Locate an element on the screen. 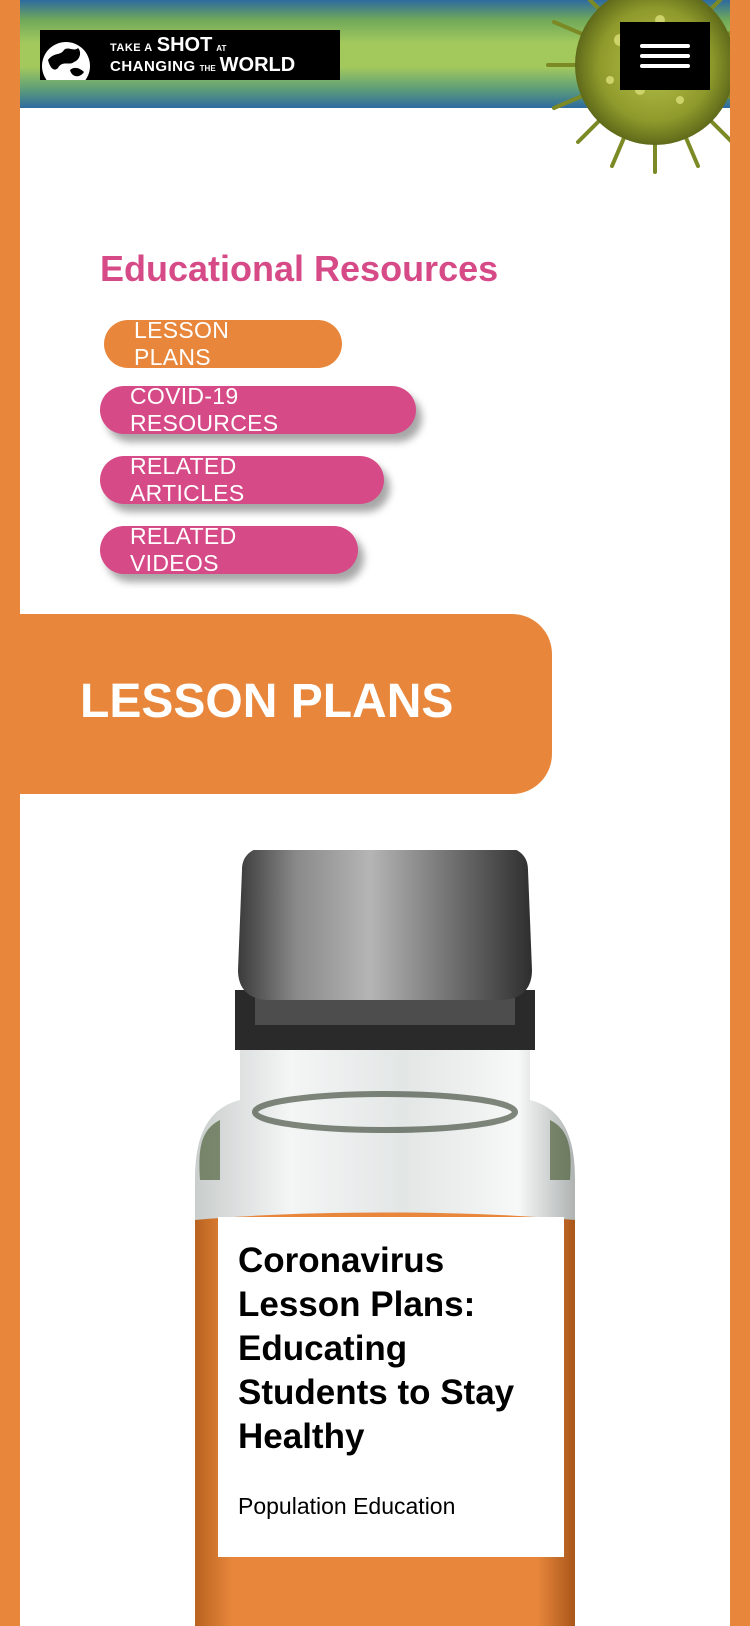  hamburger-menu-icon is located at coordinates (665, 46).